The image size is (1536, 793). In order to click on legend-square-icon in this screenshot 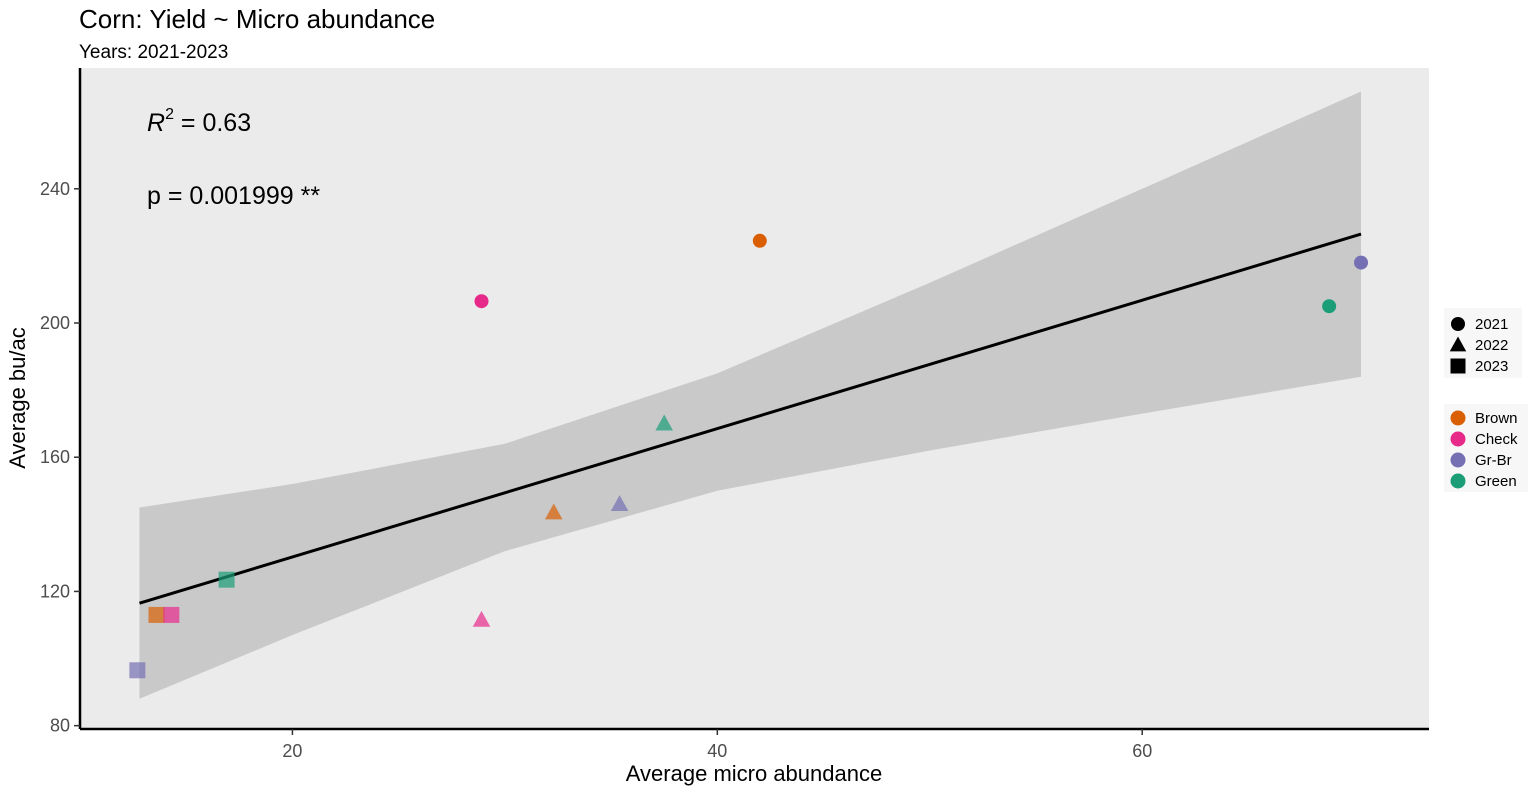, I will do `click(1458, 366)`.